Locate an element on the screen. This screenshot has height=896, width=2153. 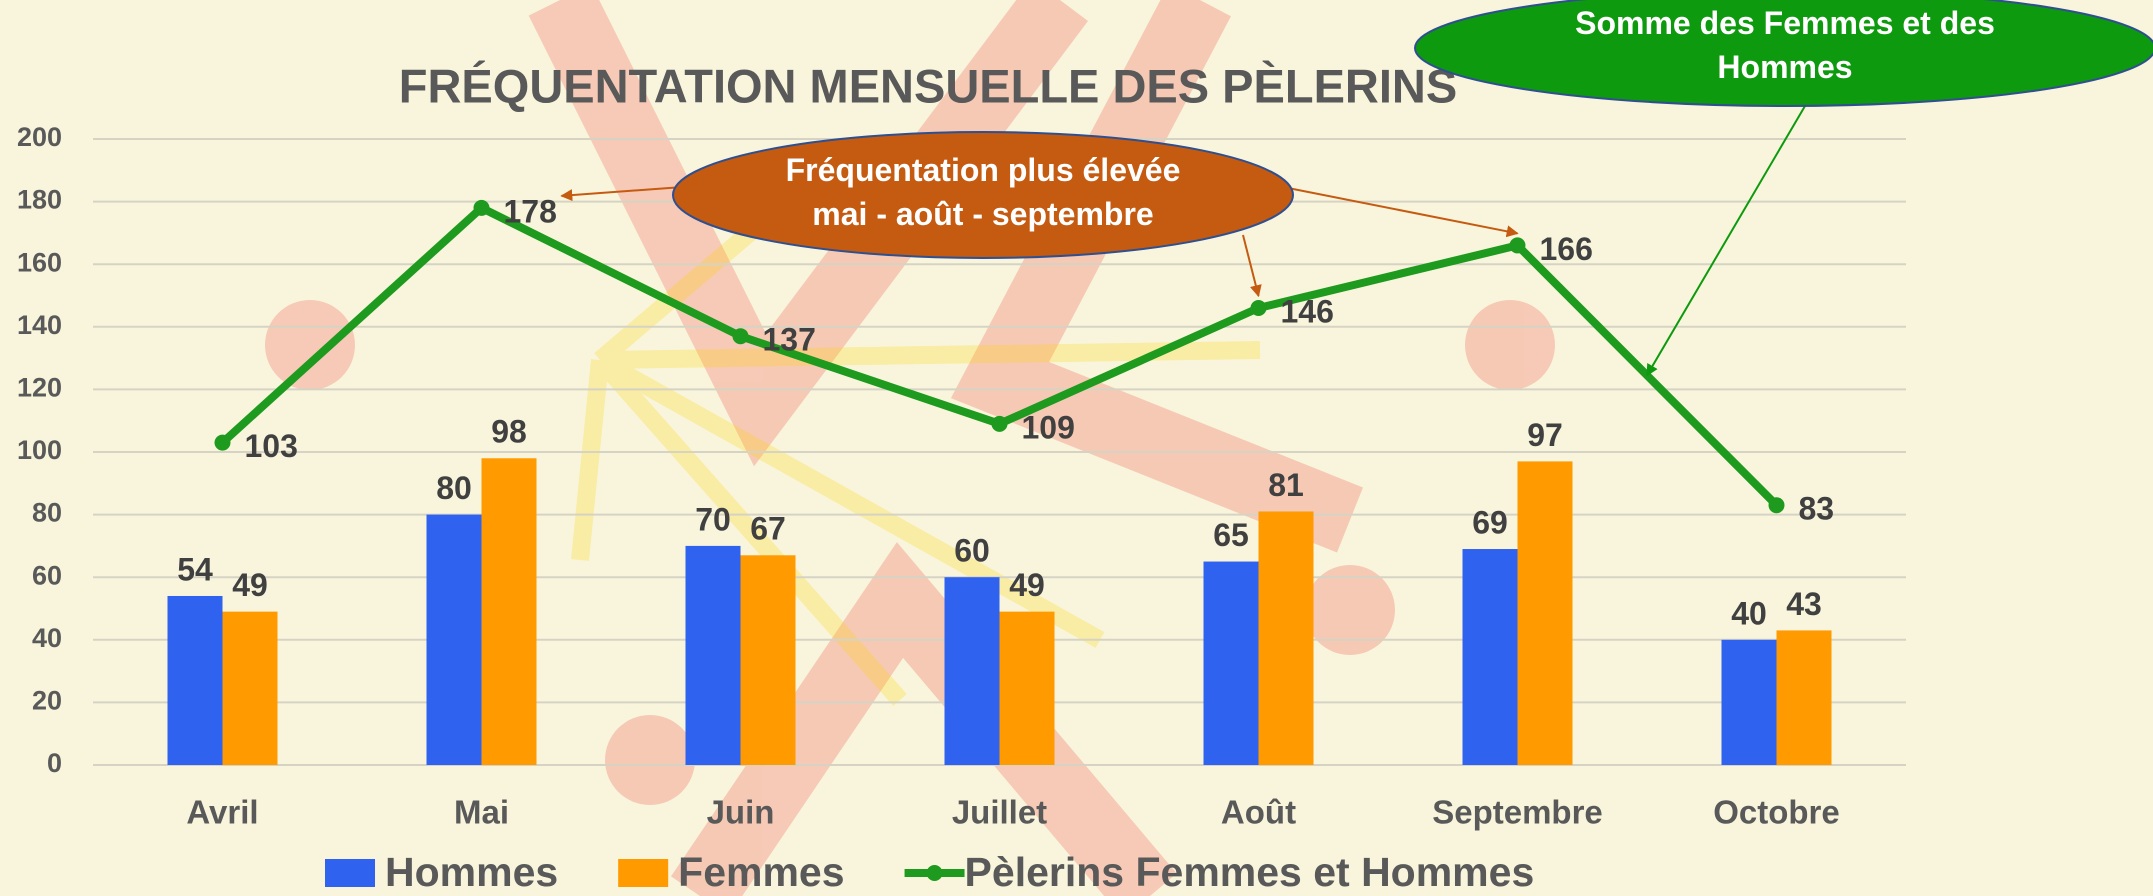
data-label: 54 is located at coordinates (195, 569).